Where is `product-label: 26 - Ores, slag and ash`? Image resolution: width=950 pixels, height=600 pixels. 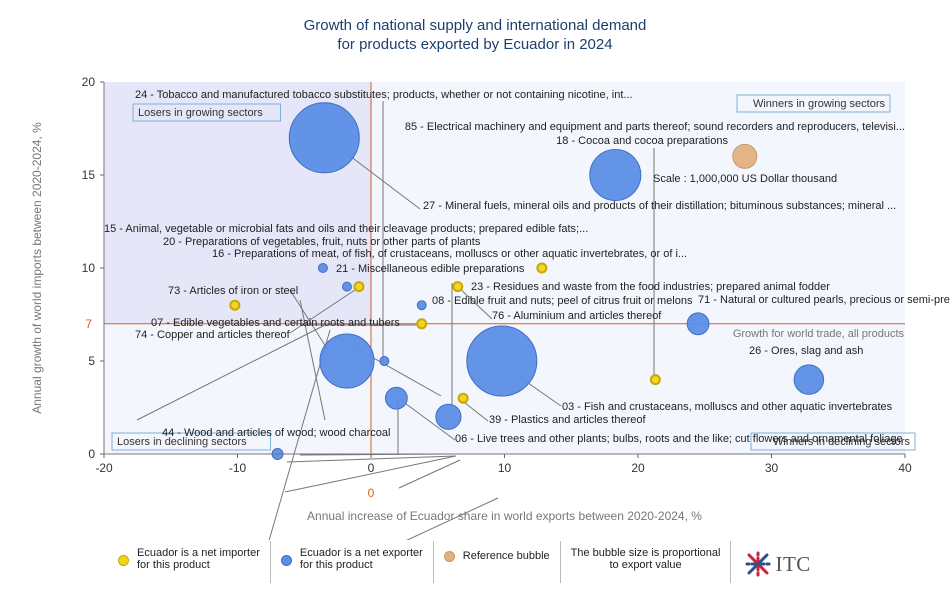
product-label: 26 - Ores, slag and ash is located at coordinates (806, 351).